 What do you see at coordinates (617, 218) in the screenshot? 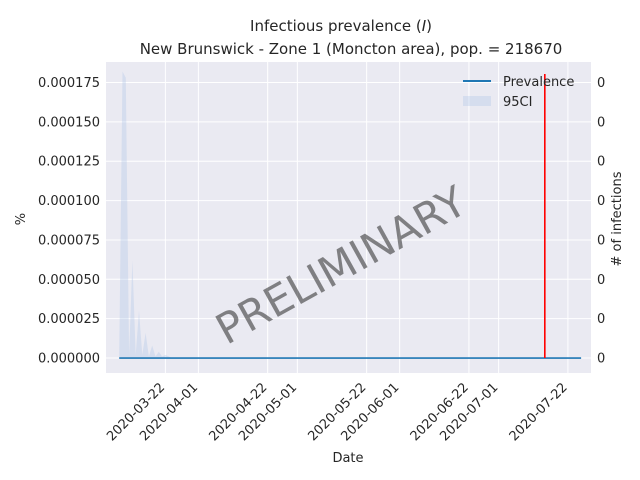
I see `y-axis-label-right: # of infections` at bounding box center [617, 218].